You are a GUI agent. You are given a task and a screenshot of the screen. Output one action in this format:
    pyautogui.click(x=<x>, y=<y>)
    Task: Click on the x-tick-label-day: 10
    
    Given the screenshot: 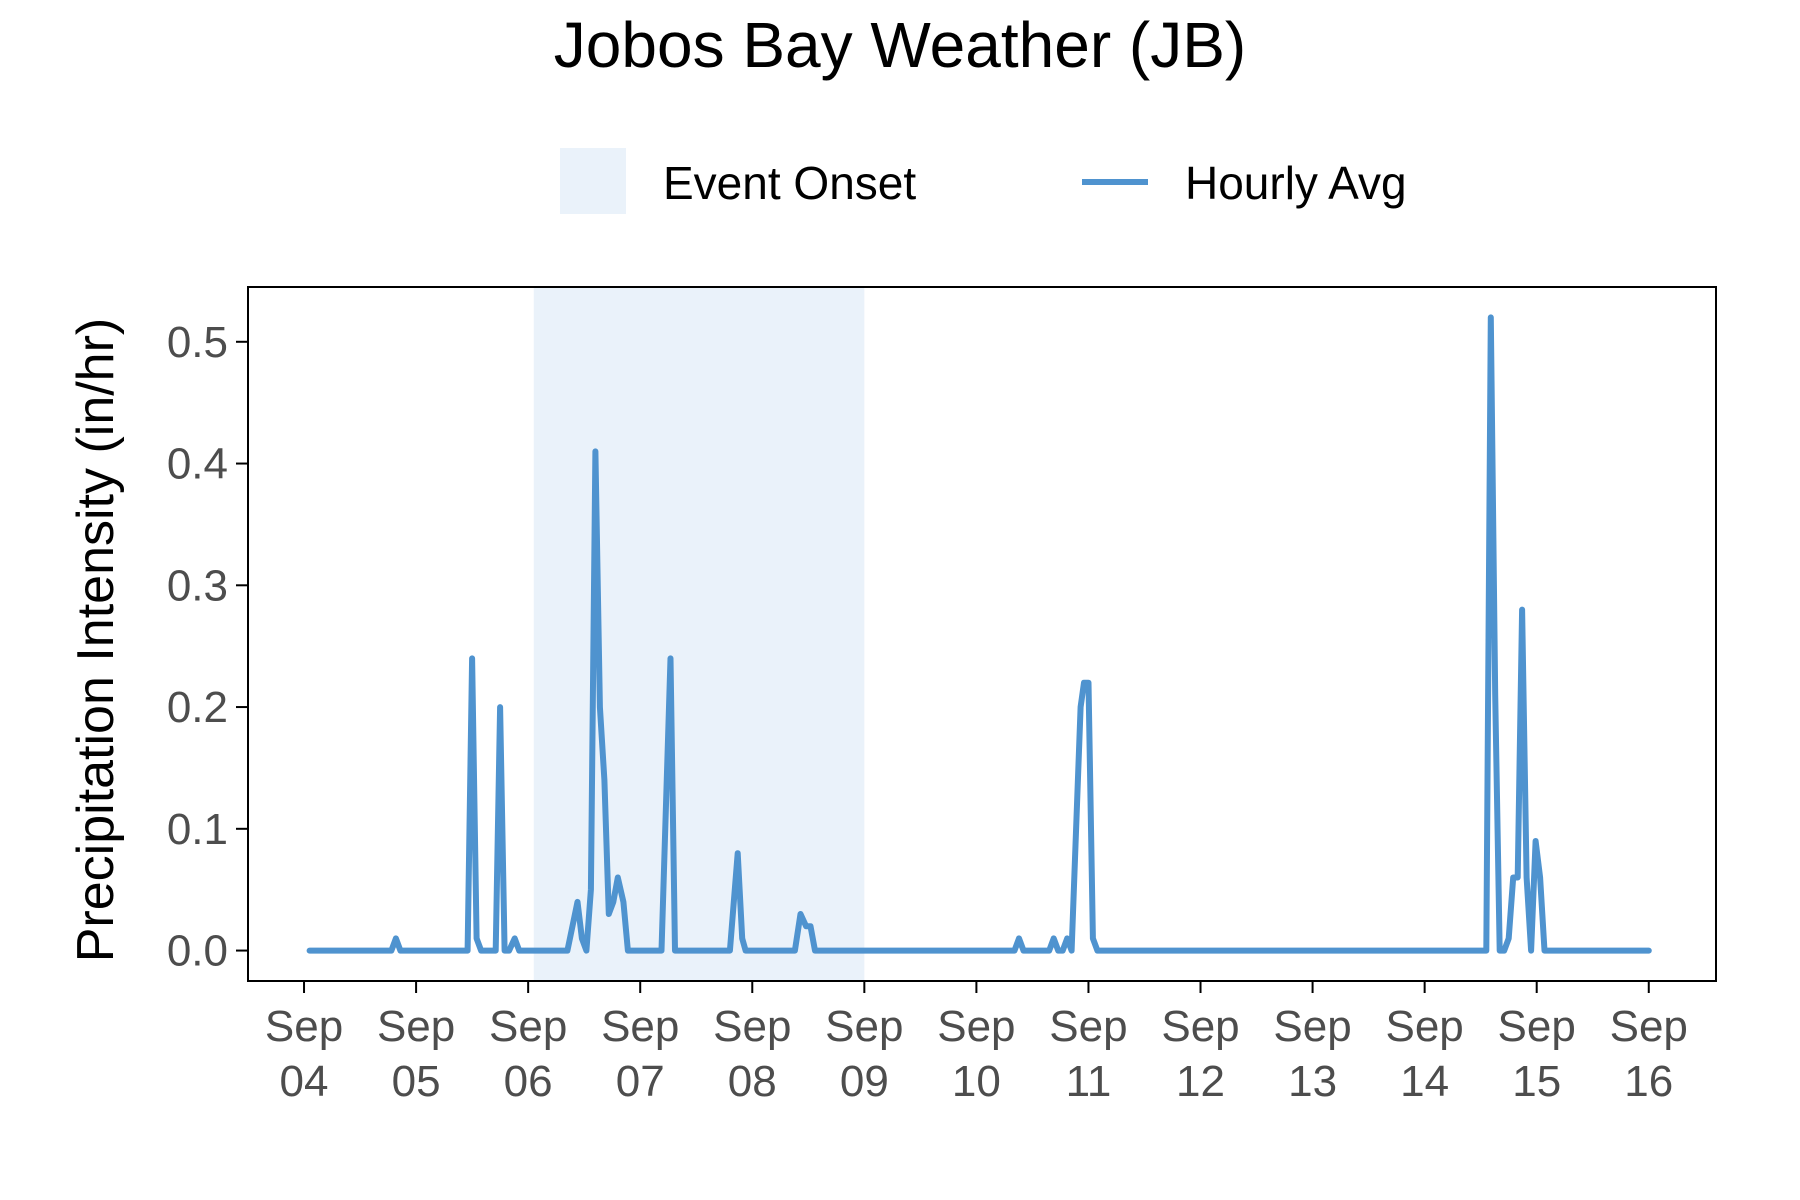 What is the action you would take?
    pyautogui.click(x=976, y=1081)
    